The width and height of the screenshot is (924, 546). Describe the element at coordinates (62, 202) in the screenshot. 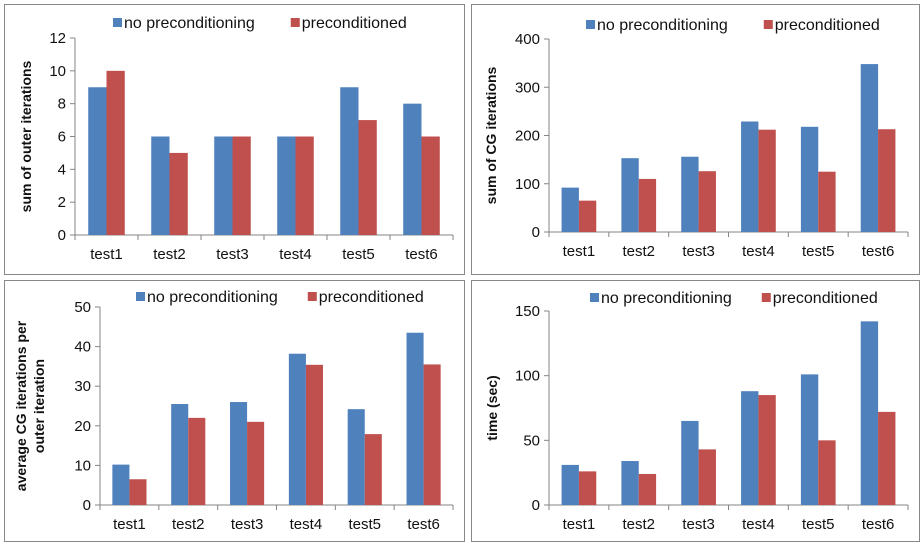

I see `y-tick-label: 2` at that location.